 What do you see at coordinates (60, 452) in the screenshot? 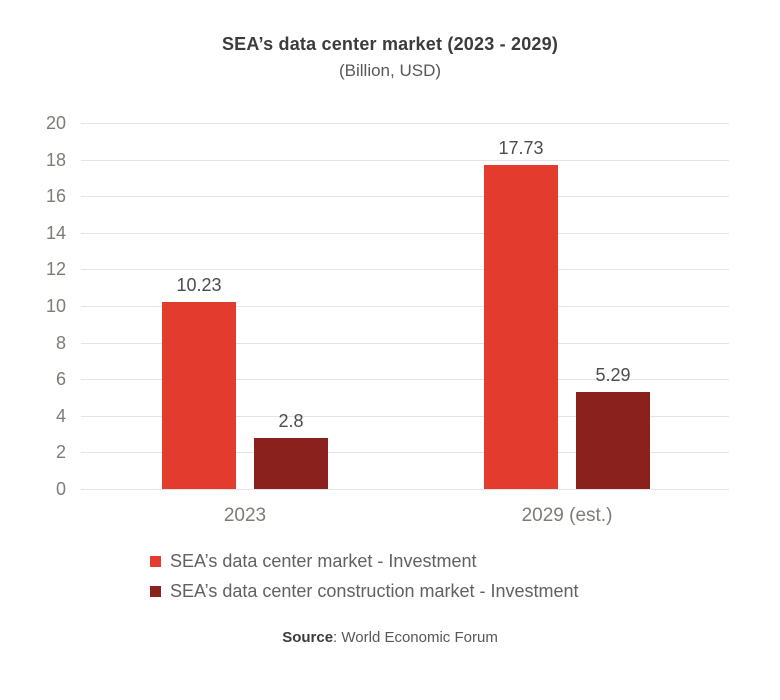
I see `y-tick-label: 2` at bounding box center [60, 452].